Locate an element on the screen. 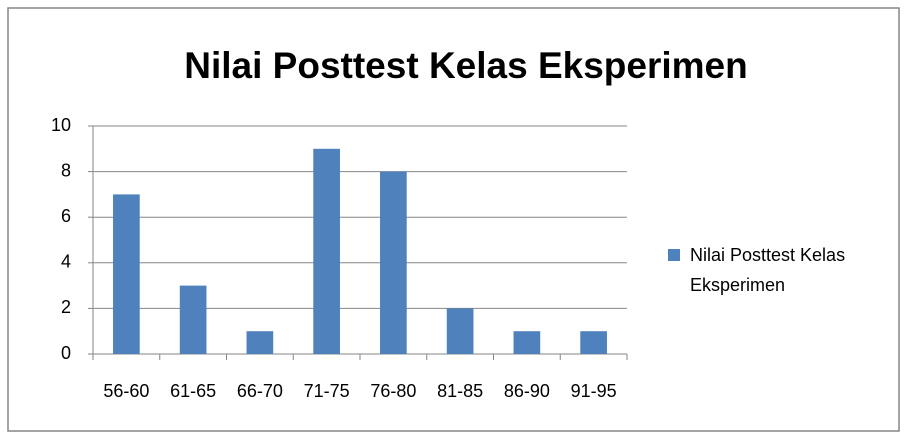 The image size is (908, 432). x-tick-label: 91-95 is located at coordinates (594, 391).